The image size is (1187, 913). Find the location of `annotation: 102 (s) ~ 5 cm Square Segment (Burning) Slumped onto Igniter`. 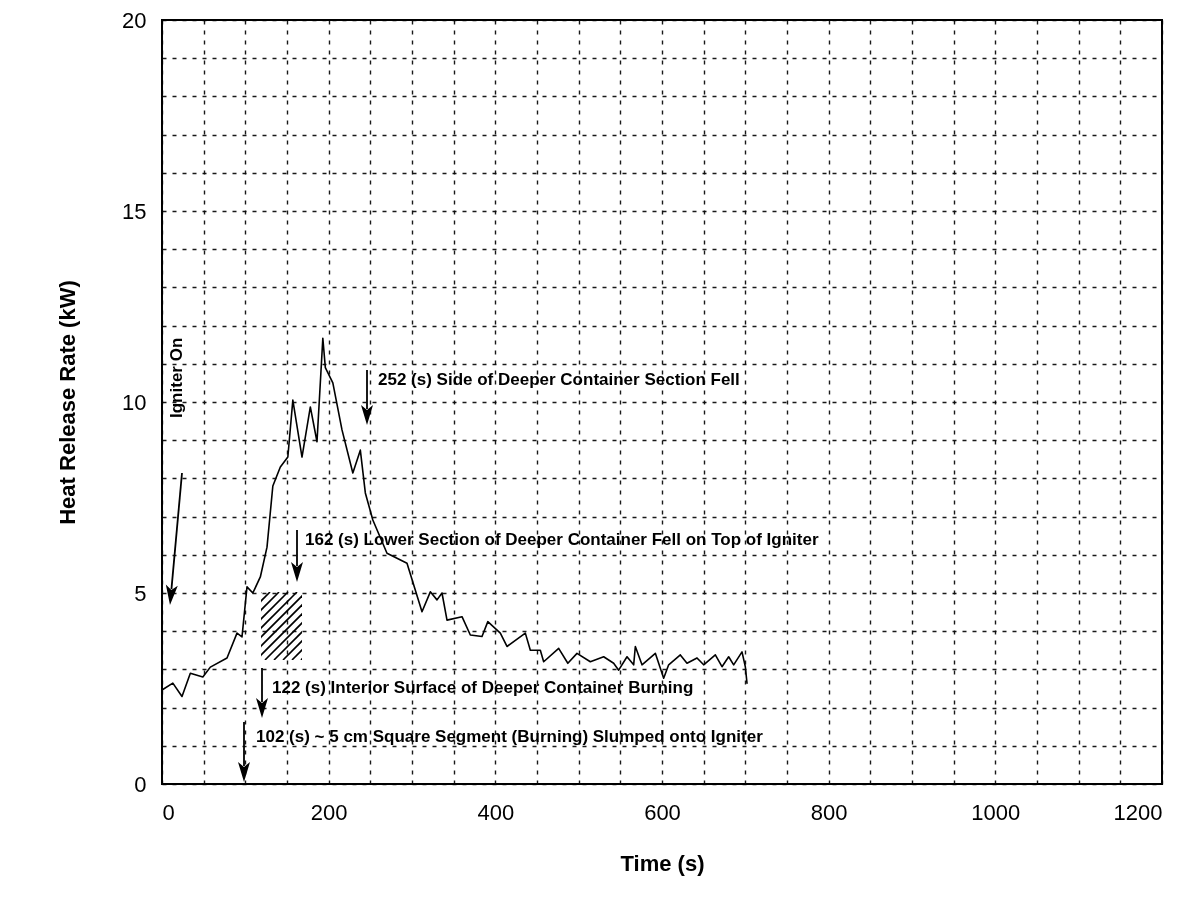

annotation: 102 (s) ~ 5 cm Square Segment (Burning) Slumped onto Igniter is located at coordinates (510, 736).